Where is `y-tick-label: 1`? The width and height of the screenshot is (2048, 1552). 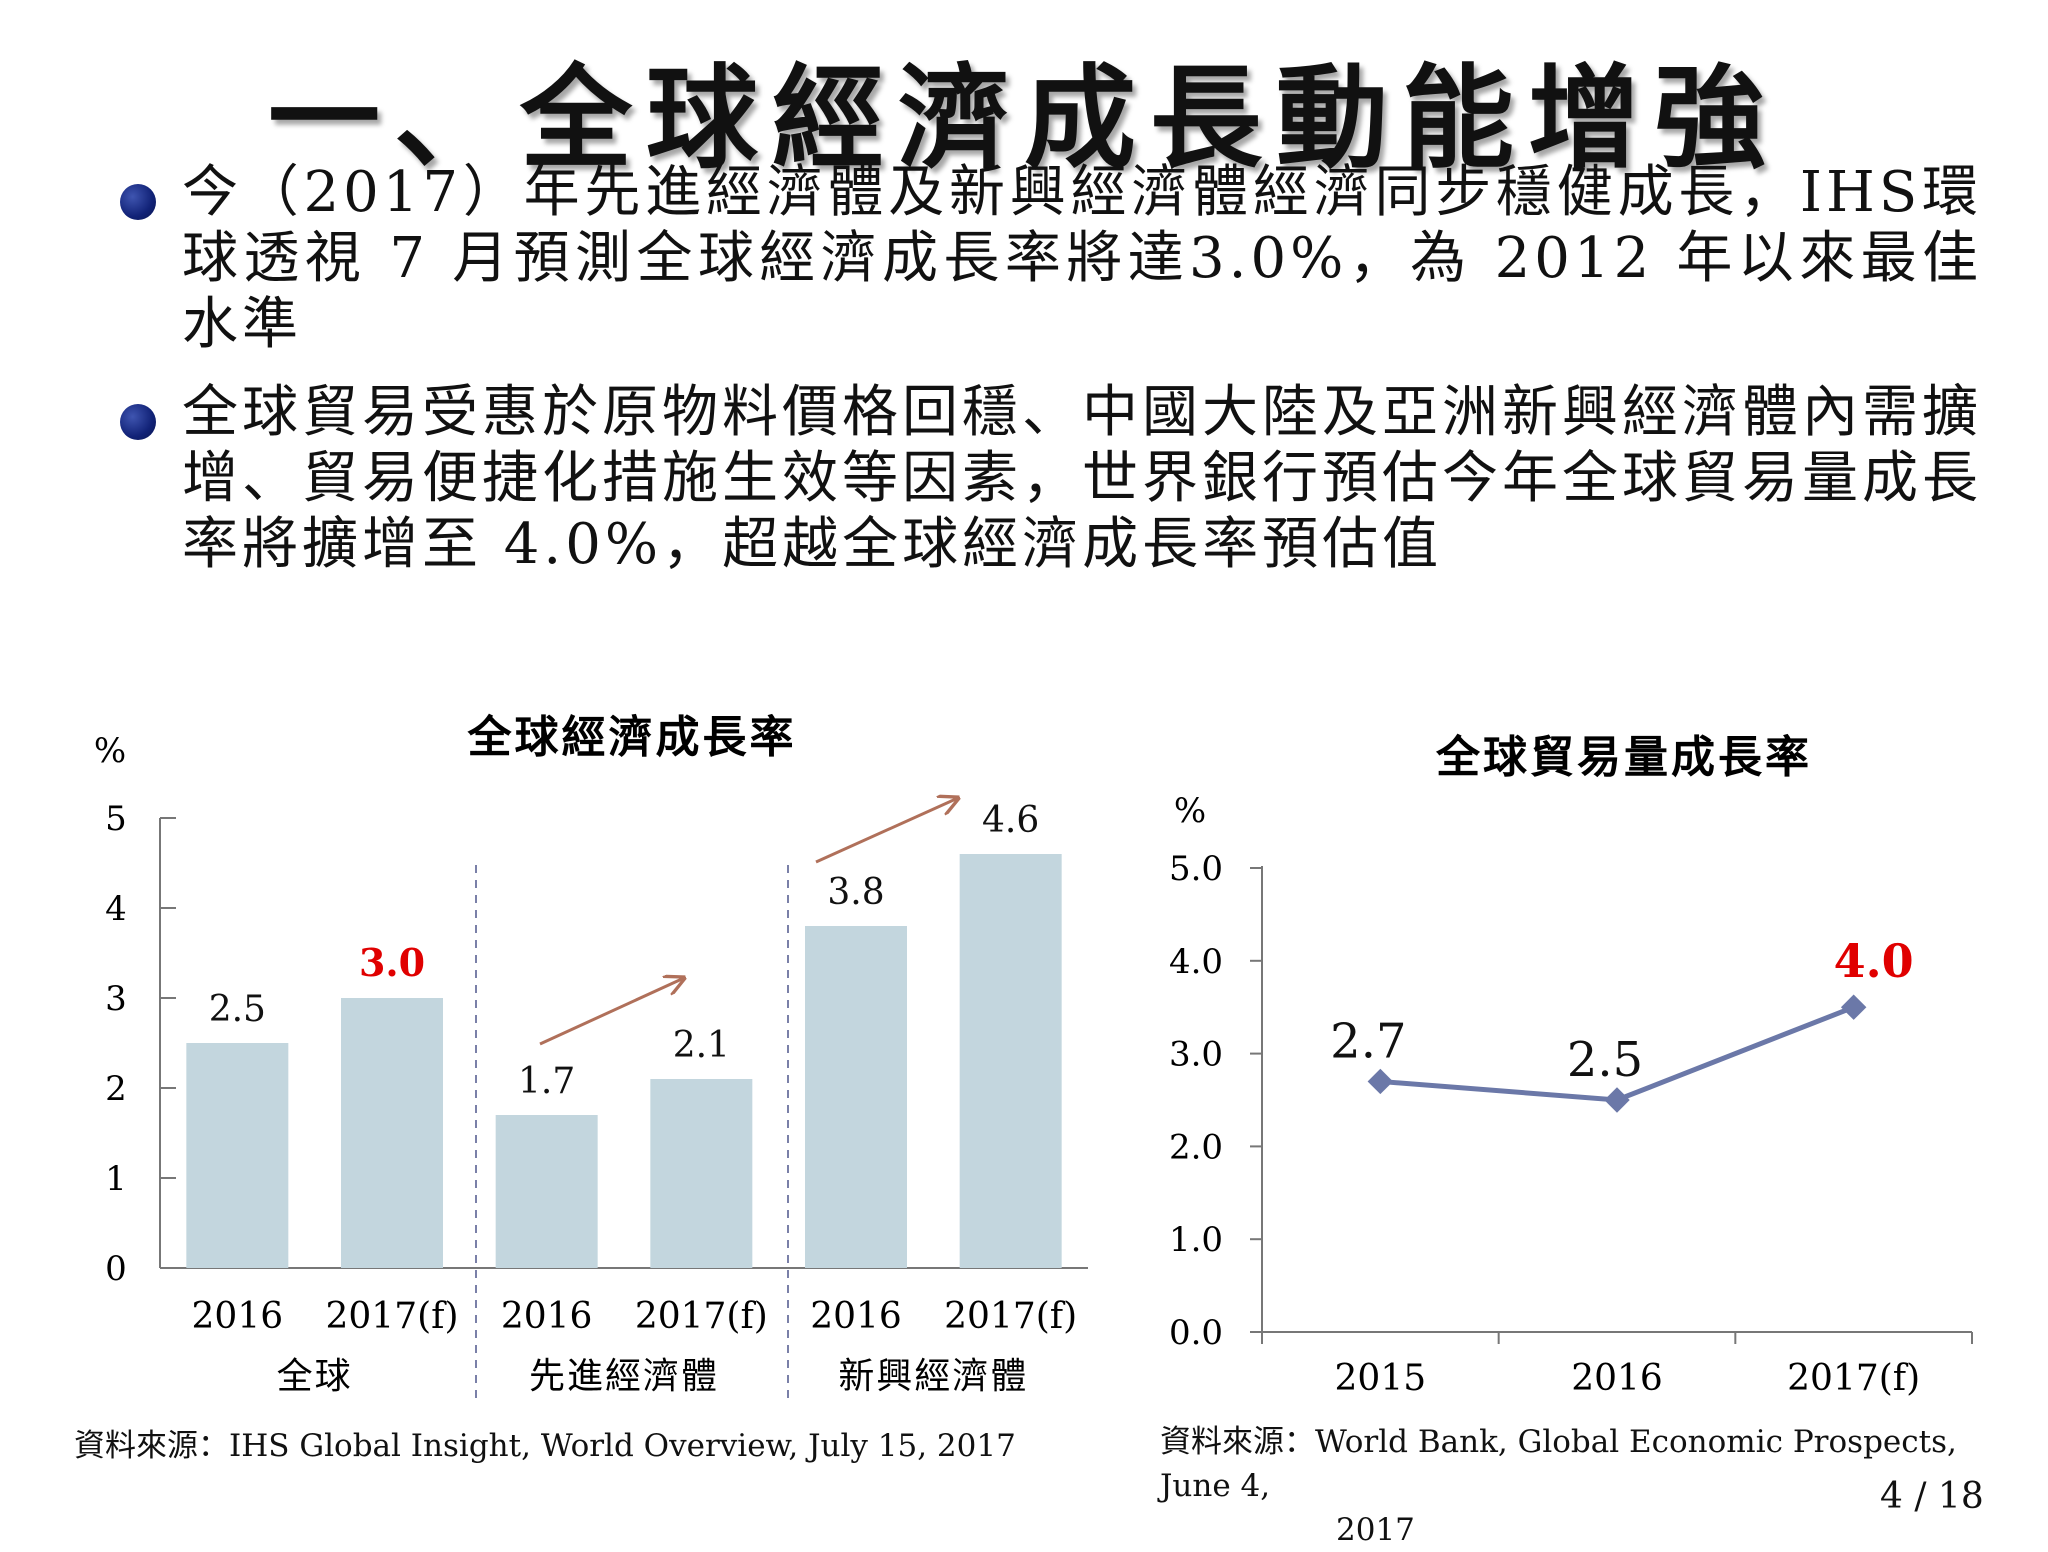 y-tick-label: 1 is located at coordinates (116, 1179).